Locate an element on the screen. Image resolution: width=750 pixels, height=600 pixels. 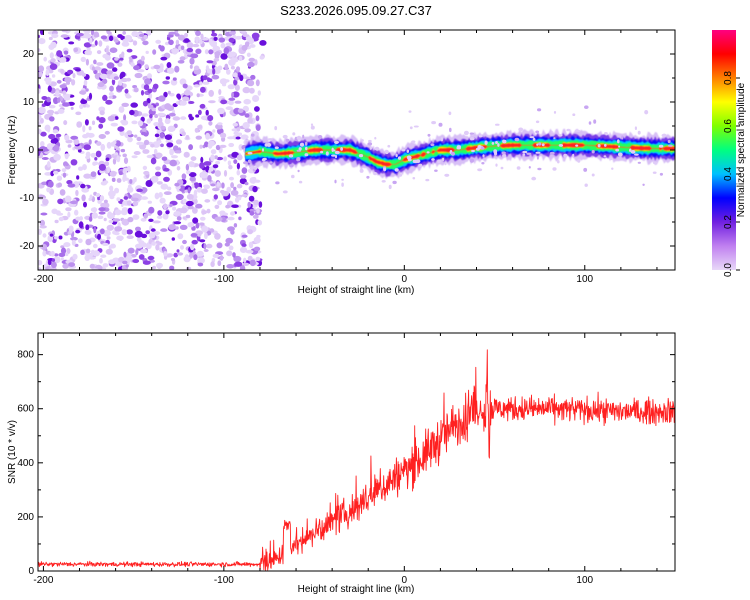
colorbar-tick-label: 0.6 is located at coordinates (728, 126).